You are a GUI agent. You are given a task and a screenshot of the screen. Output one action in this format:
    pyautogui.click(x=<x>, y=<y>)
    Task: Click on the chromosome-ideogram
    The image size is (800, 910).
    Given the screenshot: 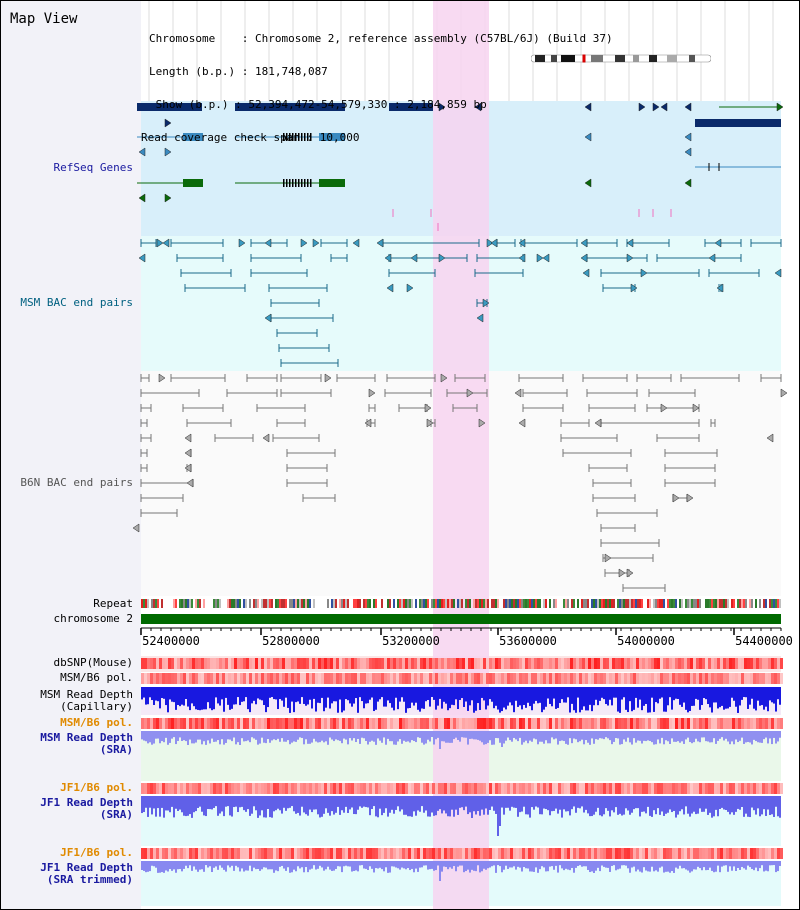 What is the action you would take?
    pyautogui.click(x=621, y=58)
    